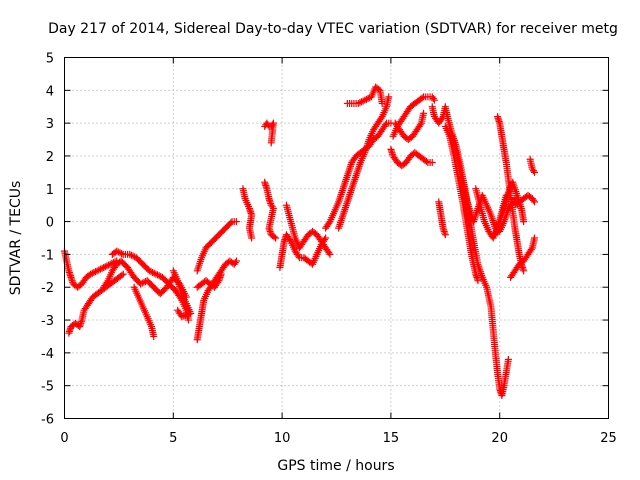 This screenshot has width=640, height=480. I want to click on y-tick-label: 1, so click(50, 190).